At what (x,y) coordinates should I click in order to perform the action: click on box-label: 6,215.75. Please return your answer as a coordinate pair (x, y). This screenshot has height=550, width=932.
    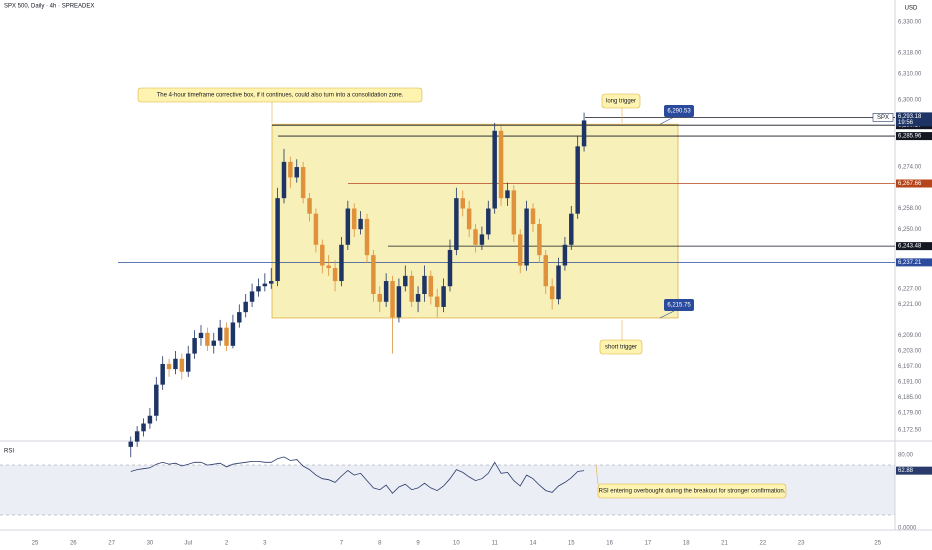
    Looking at the image, I should click on (679, 306).